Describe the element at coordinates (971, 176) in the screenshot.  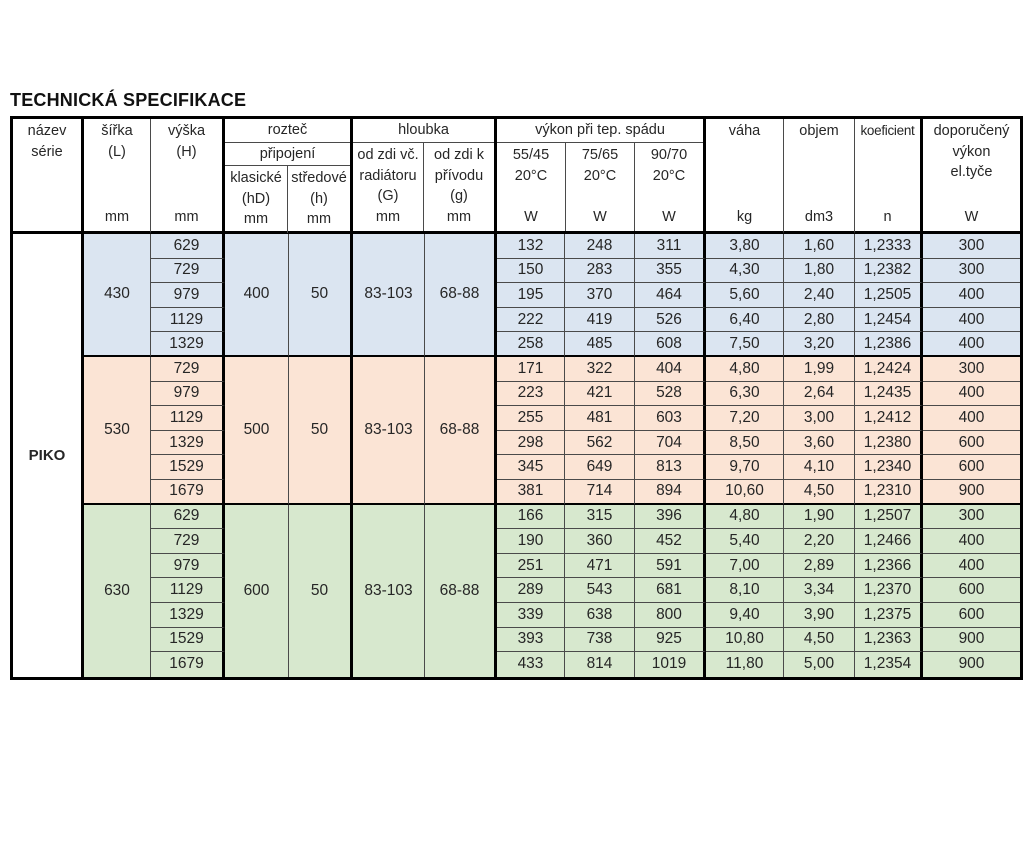
I see `col-header-doporuceny-vykon: doporučený výkon el.tyče W` at that location.